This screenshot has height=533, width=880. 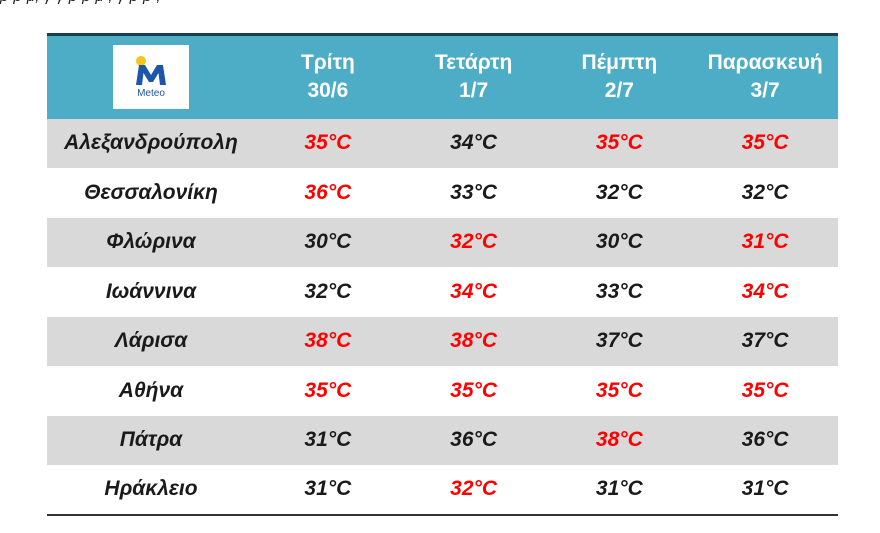 What do you see at coordinates (765, 91) in the screenshot?
I see `day-date: 3/7` at bounding box center [765, 91].